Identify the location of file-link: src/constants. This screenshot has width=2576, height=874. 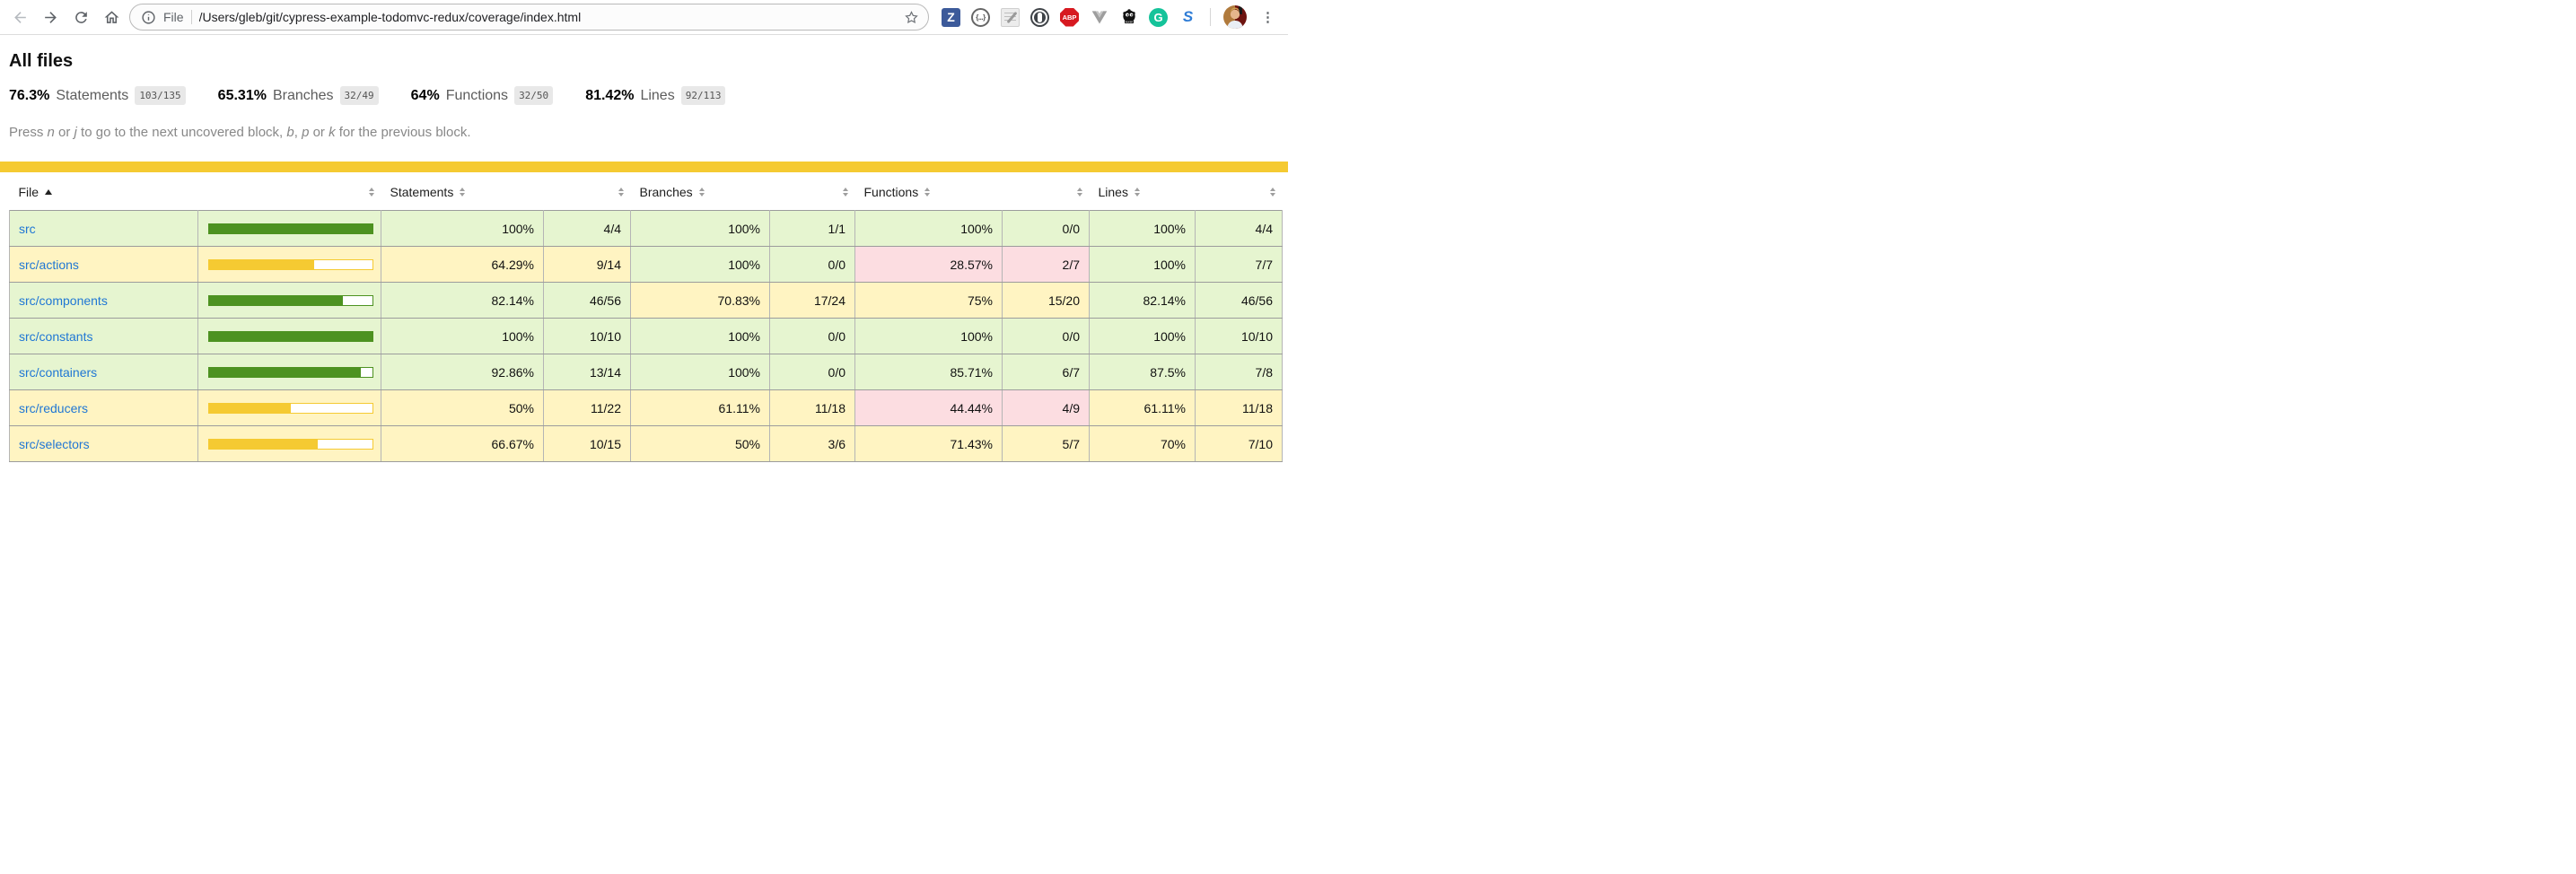
(56, 336).